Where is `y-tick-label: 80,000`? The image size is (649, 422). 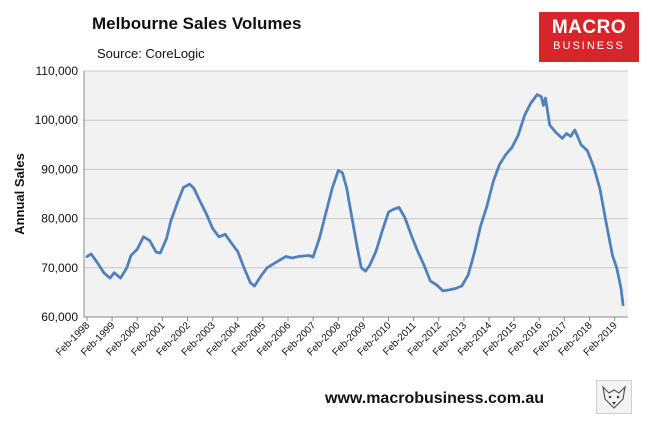 y-tick-label: 80,000 is located at coordinates (59, 219).